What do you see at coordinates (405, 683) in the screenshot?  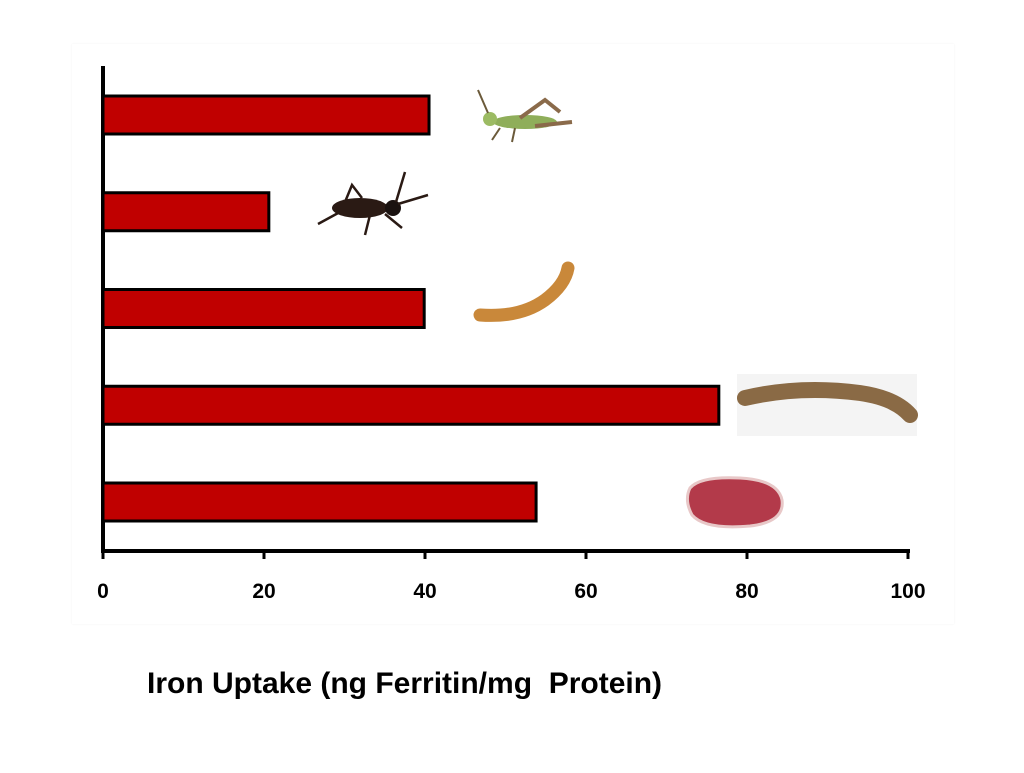 I see `x-axis-label: Iron Uptake (ng Ferritin/mg Protein)` at bounding box center [405, 683].